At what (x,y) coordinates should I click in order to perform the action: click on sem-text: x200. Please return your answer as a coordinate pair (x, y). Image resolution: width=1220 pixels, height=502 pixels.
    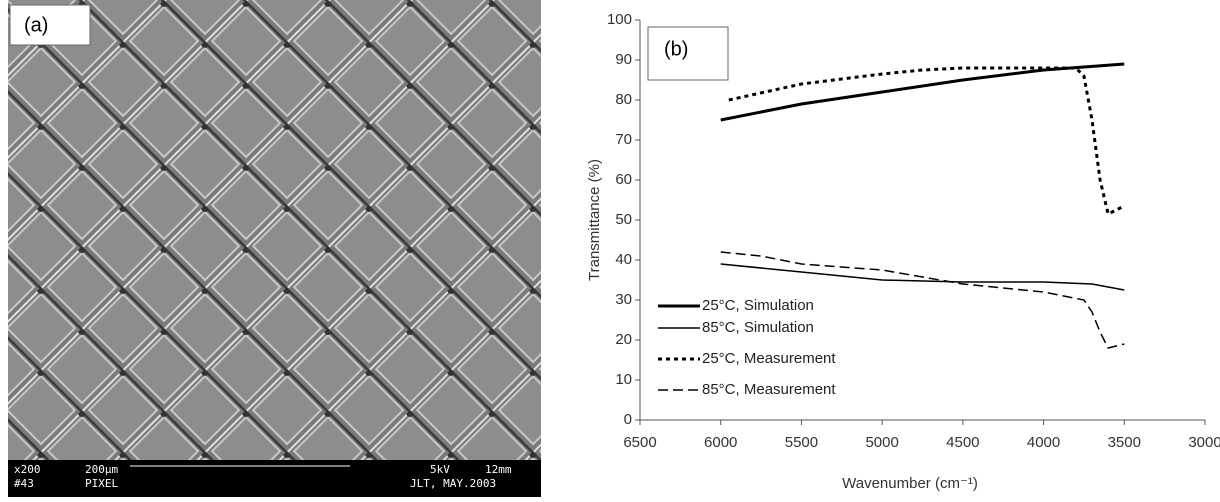
    Looking at the image, I should click on (27, 469).